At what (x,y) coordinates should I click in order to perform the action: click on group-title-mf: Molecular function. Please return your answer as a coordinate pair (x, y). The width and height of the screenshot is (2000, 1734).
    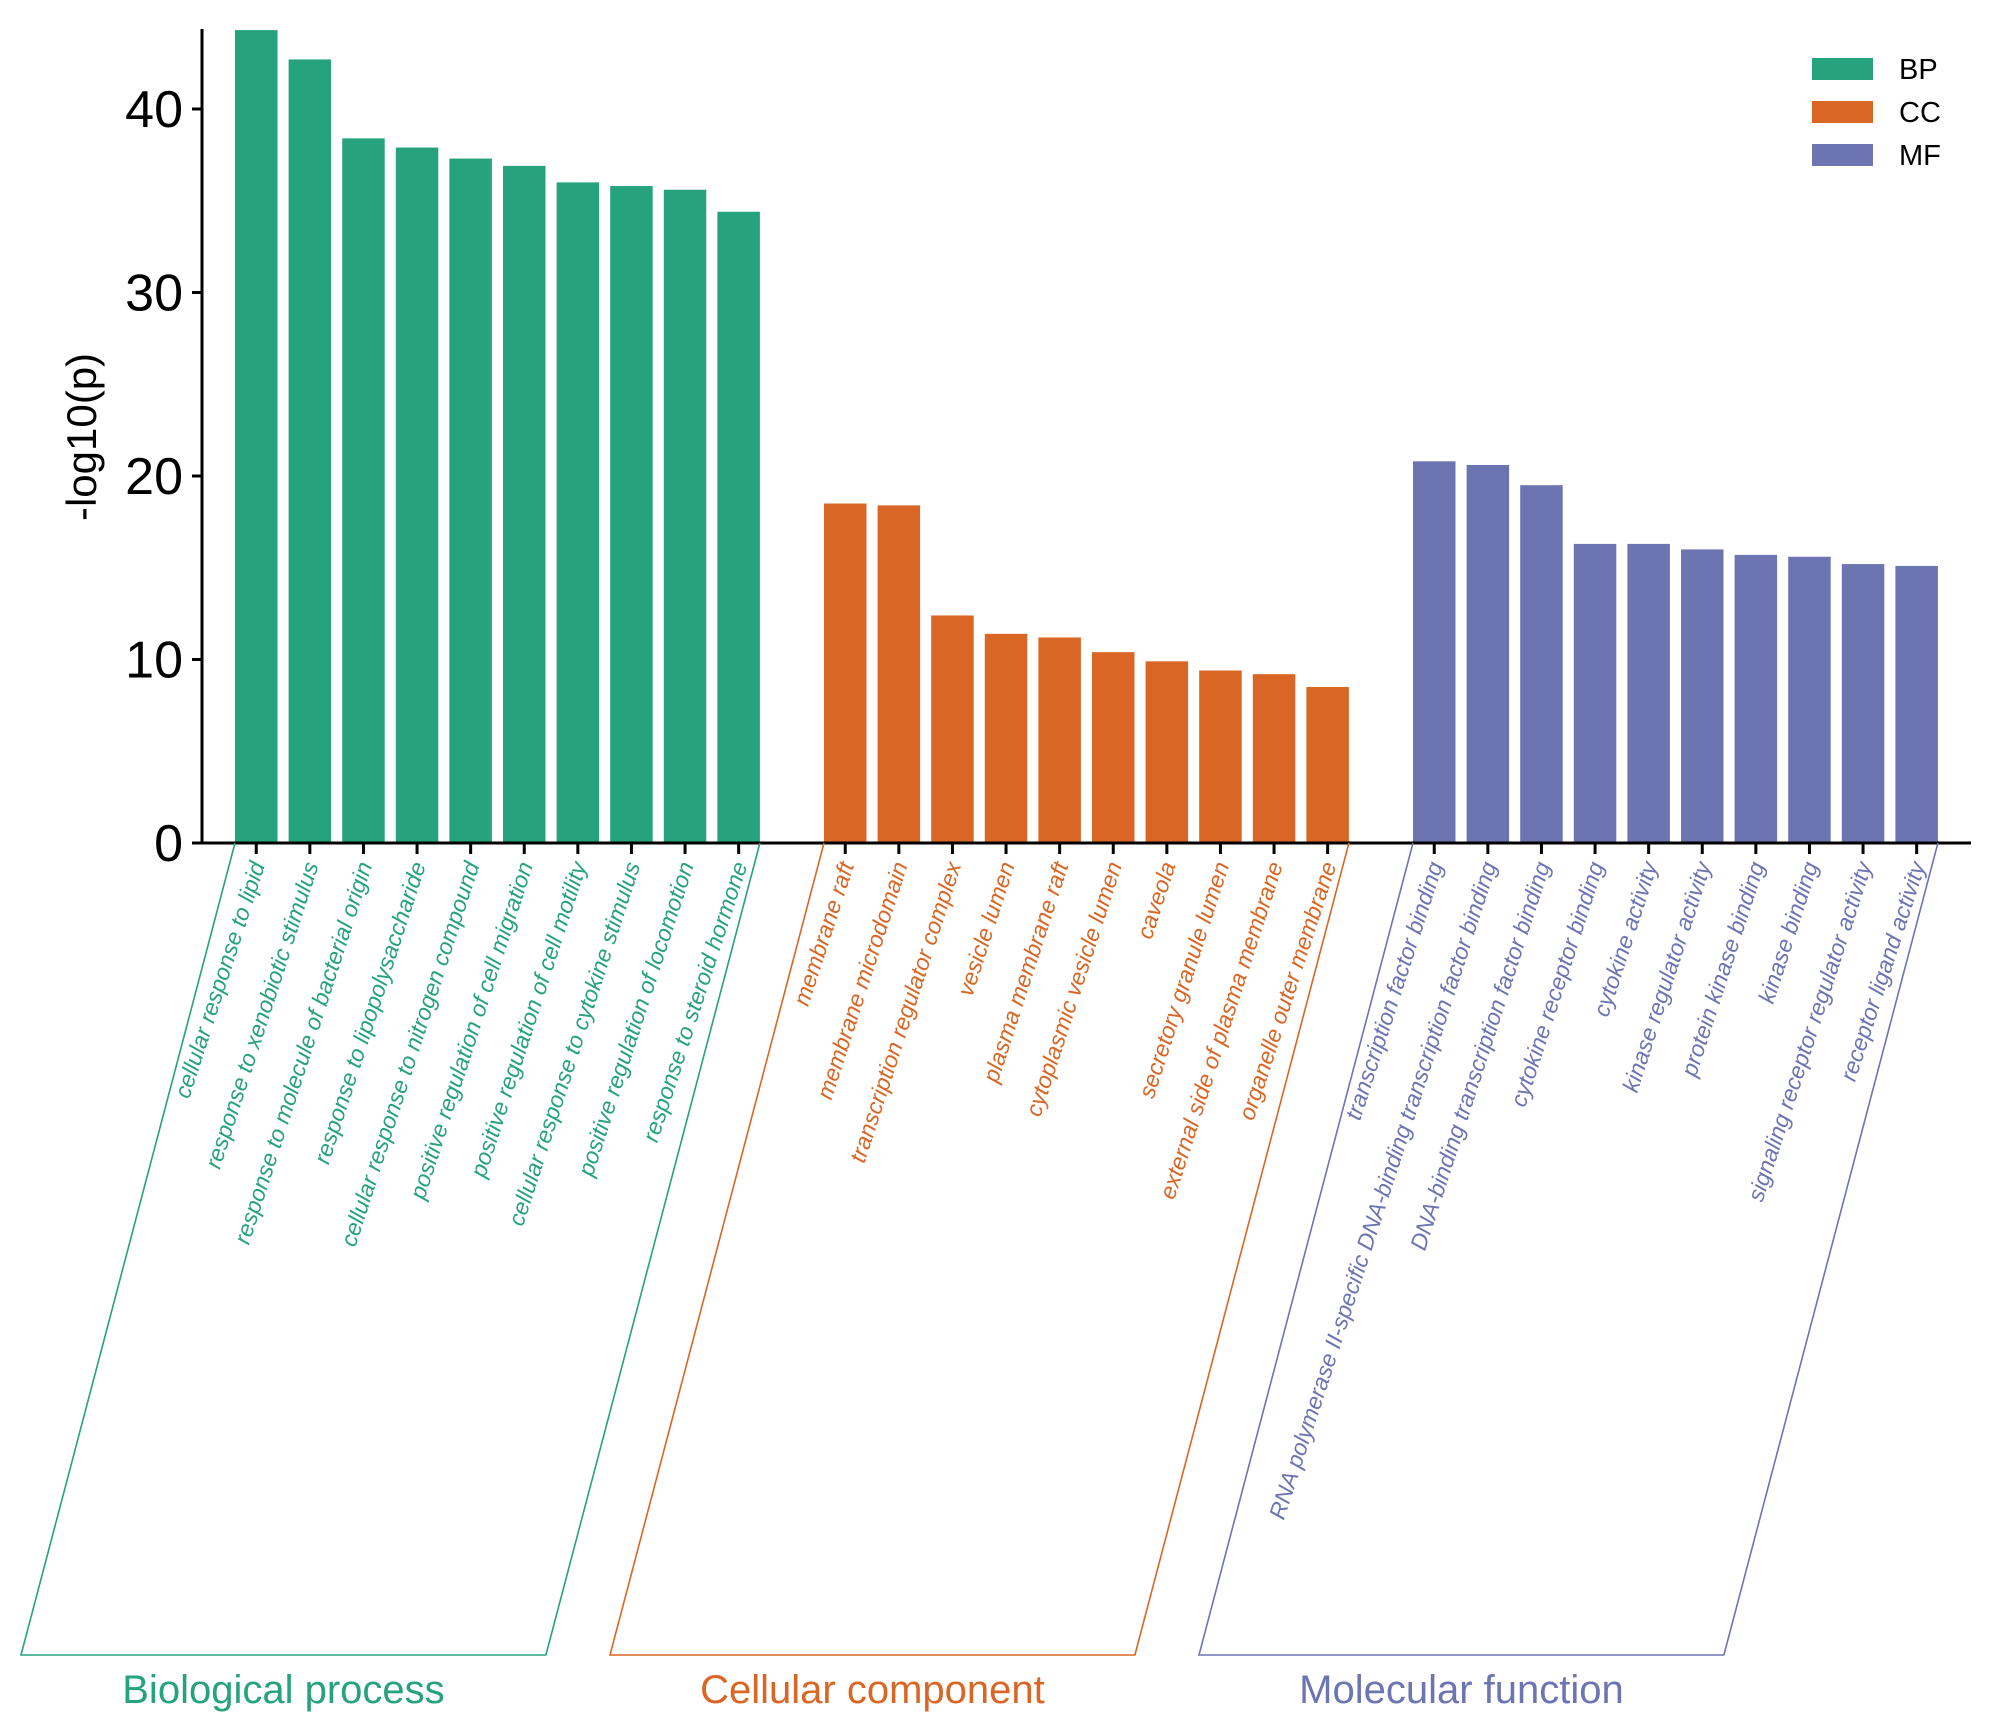
    Looking at the image, I should click on (1461, 1690).